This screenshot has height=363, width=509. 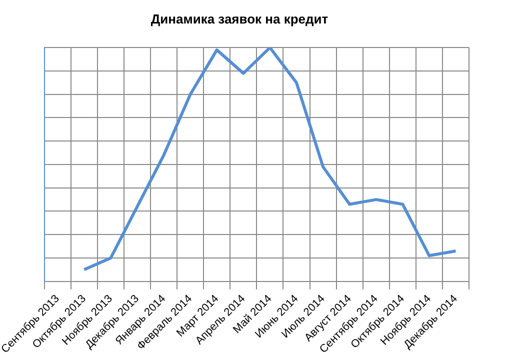 What do you see at coordinates (239, 18) in the screenshot?
I see `chart-title: Динамика заявок на кредит` at bounding box center [239, 18].